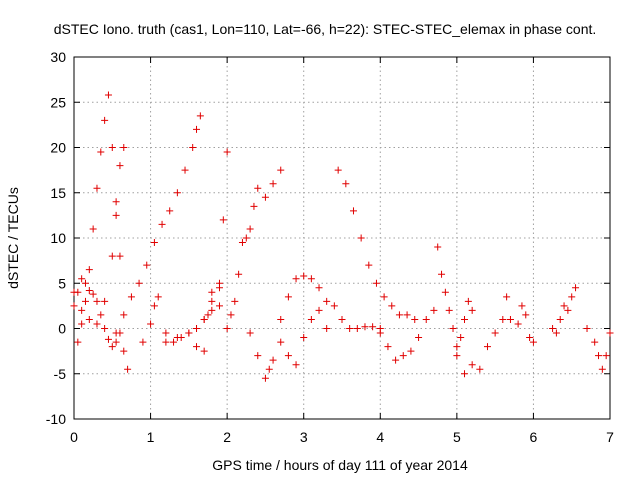  I want to click on y-tick-label: 15, so click(58, 193).